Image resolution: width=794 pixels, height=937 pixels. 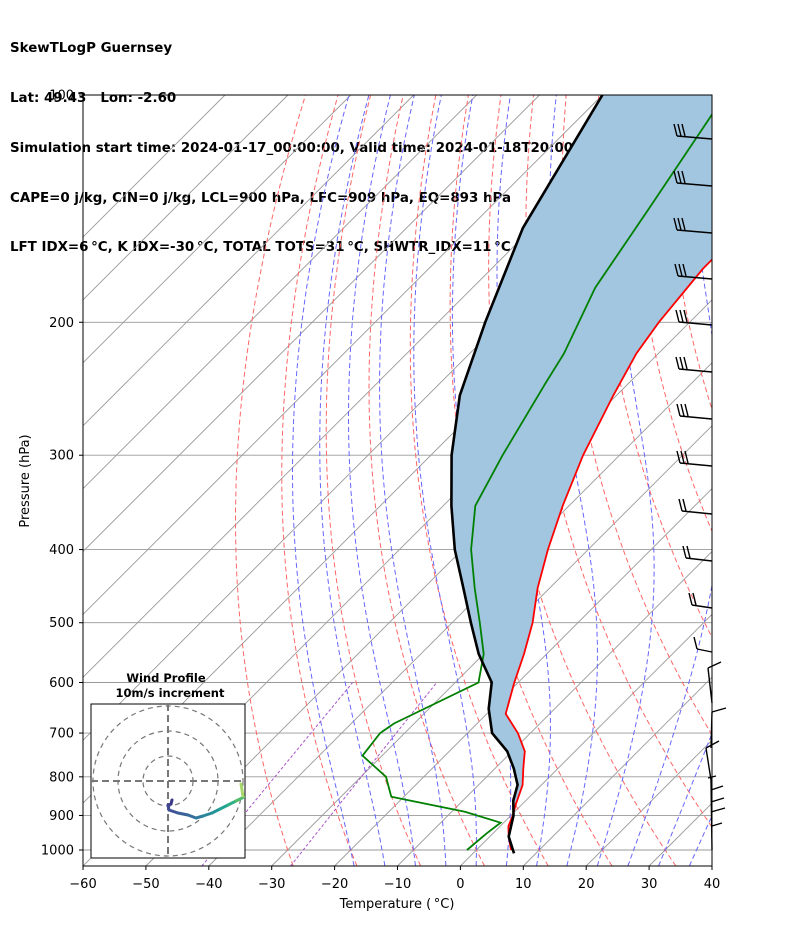 What do you see at coordinates (61, 623) in the screenshot?
I see `y-tick-label: 500` at bounding box center [61, 623].